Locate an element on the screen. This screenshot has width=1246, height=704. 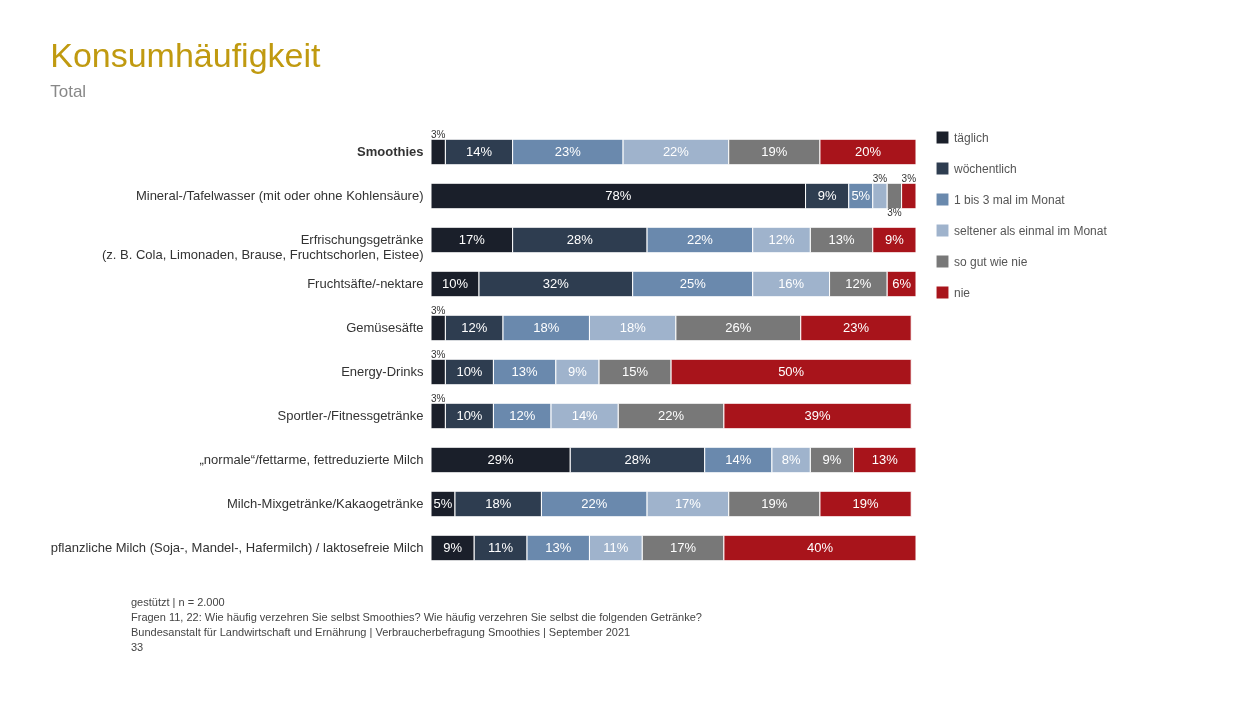
data-label: 8% is located at coordinates (791, 459).